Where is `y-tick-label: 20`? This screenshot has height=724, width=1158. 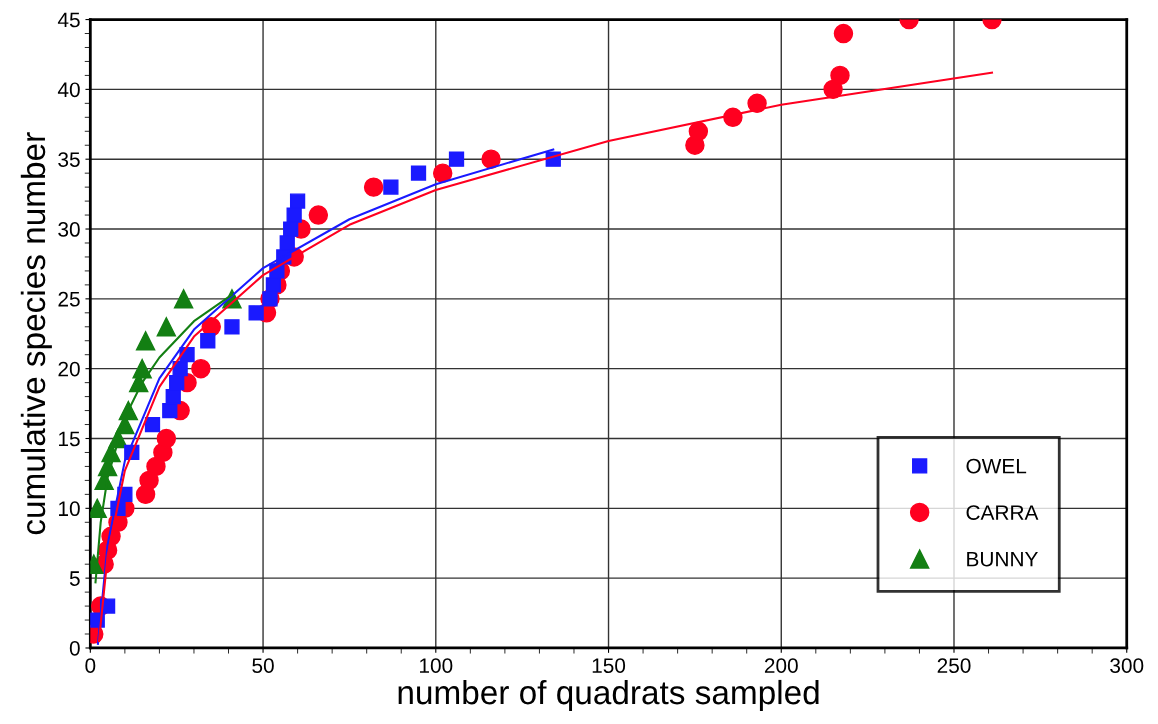
y-tick-label: 20 is located at coordinates (69, 369).